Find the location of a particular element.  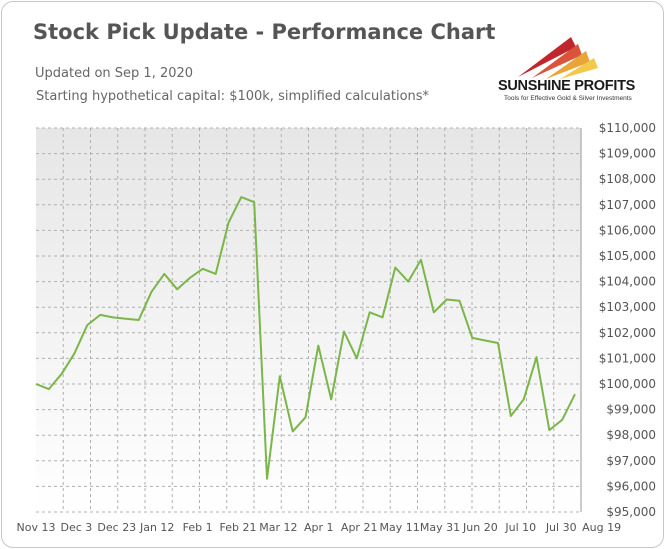

x-tick-label: Feb 1 is located at coordinates (198, 527).